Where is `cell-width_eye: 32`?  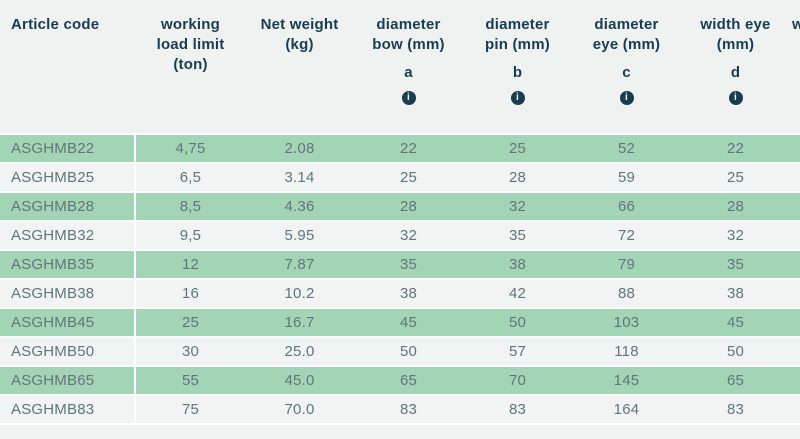
cell-width_eye: 32 is located at coordinates (735, 235).